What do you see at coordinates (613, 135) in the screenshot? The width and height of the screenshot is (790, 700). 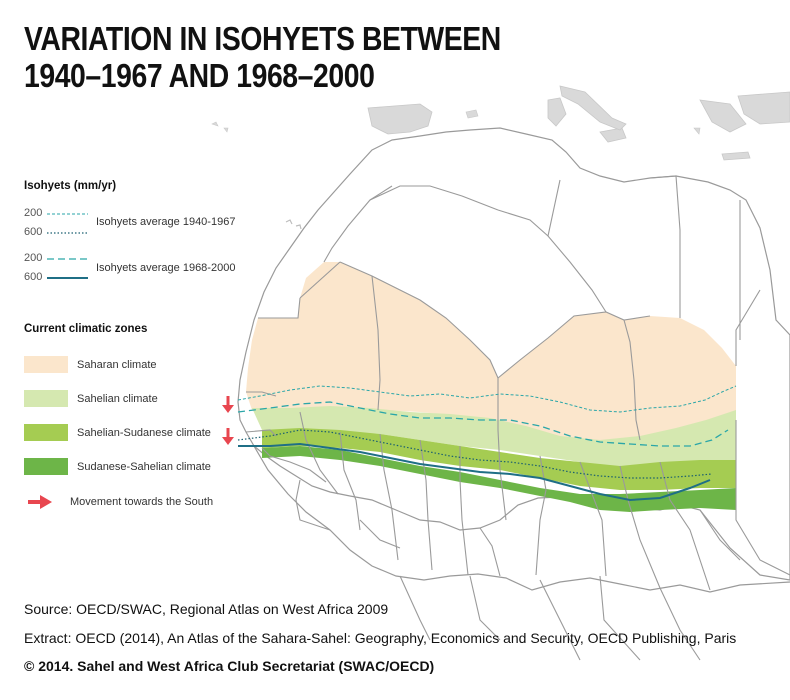 I see `sicily-landmass` at bounding box center [613, 135].